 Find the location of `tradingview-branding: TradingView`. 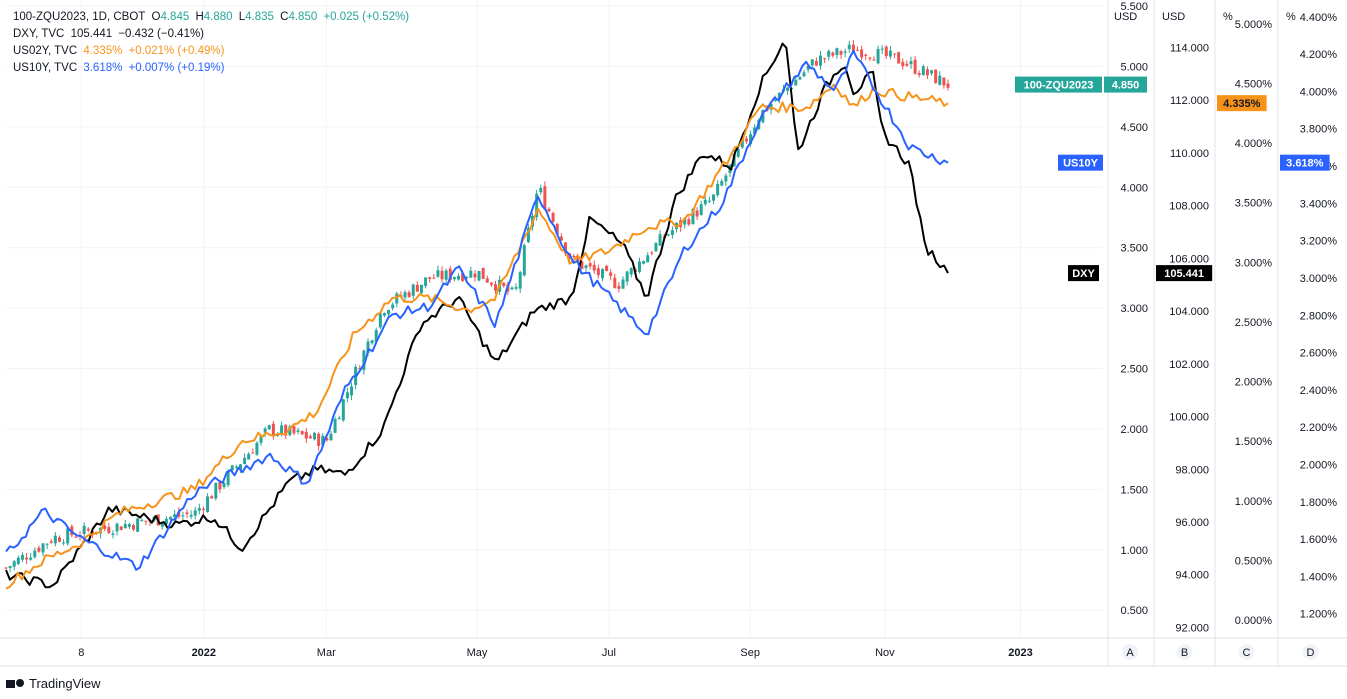

tradingview-branding: TradingView is located at coordinates (53, 683).